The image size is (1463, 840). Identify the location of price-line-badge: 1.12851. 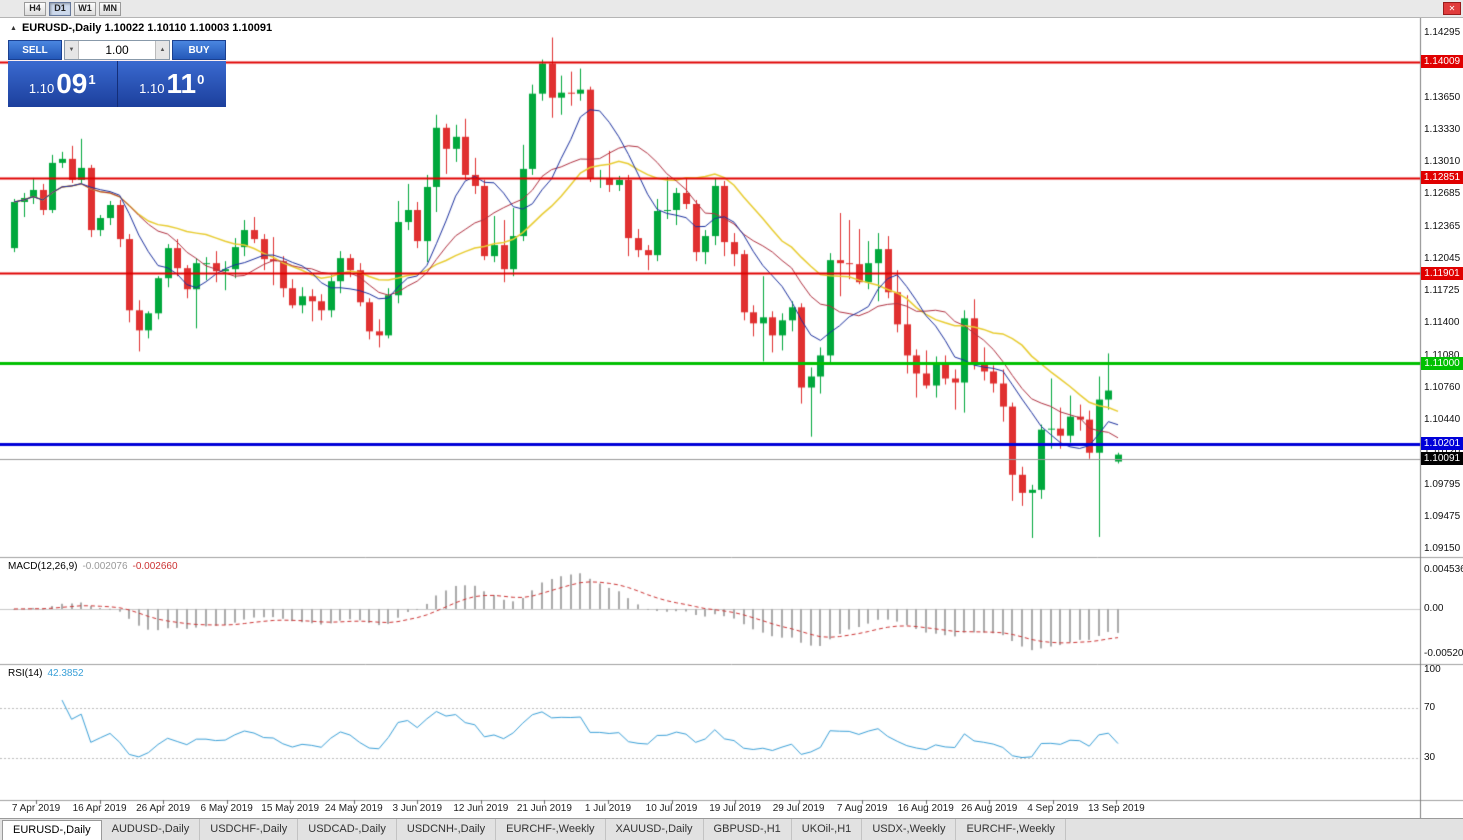
(1442, 178).